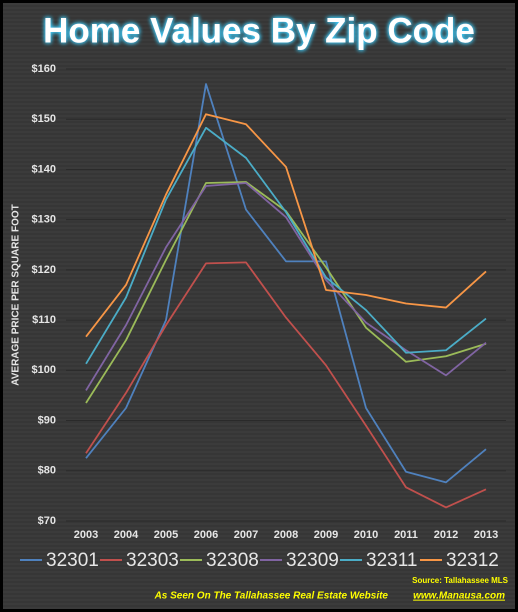 The width and height of the screenshot is (518, 612). Describe the element at coordinates (259, 30) in the screenshot. I see `chart-title: Home Values By Zip Code` at that location.